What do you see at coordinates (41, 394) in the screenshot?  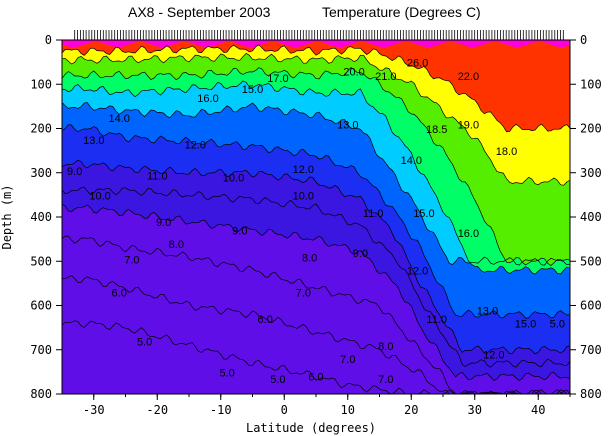 I see `y-tick-label: 800` at bounding box center [41, 394].